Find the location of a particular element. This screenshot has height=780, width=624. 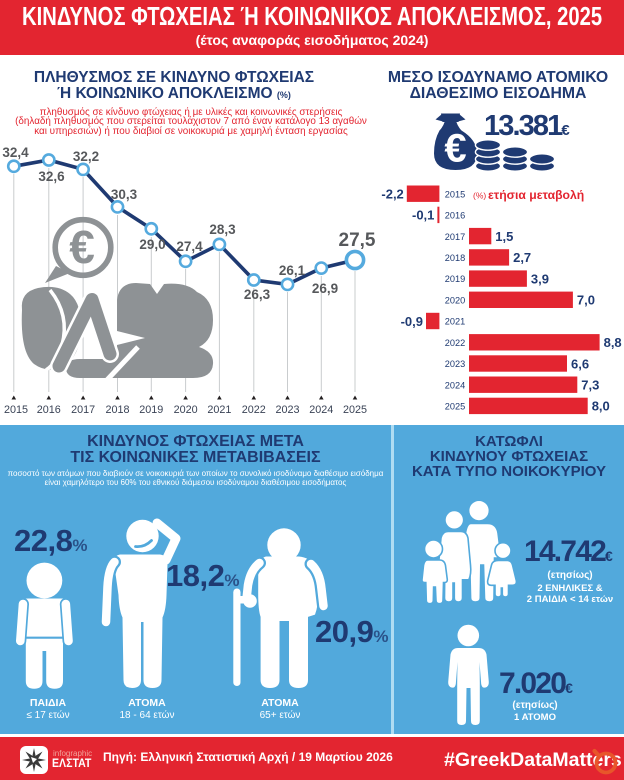

svg-text: 27,5 is located at coordinates (357, 240).